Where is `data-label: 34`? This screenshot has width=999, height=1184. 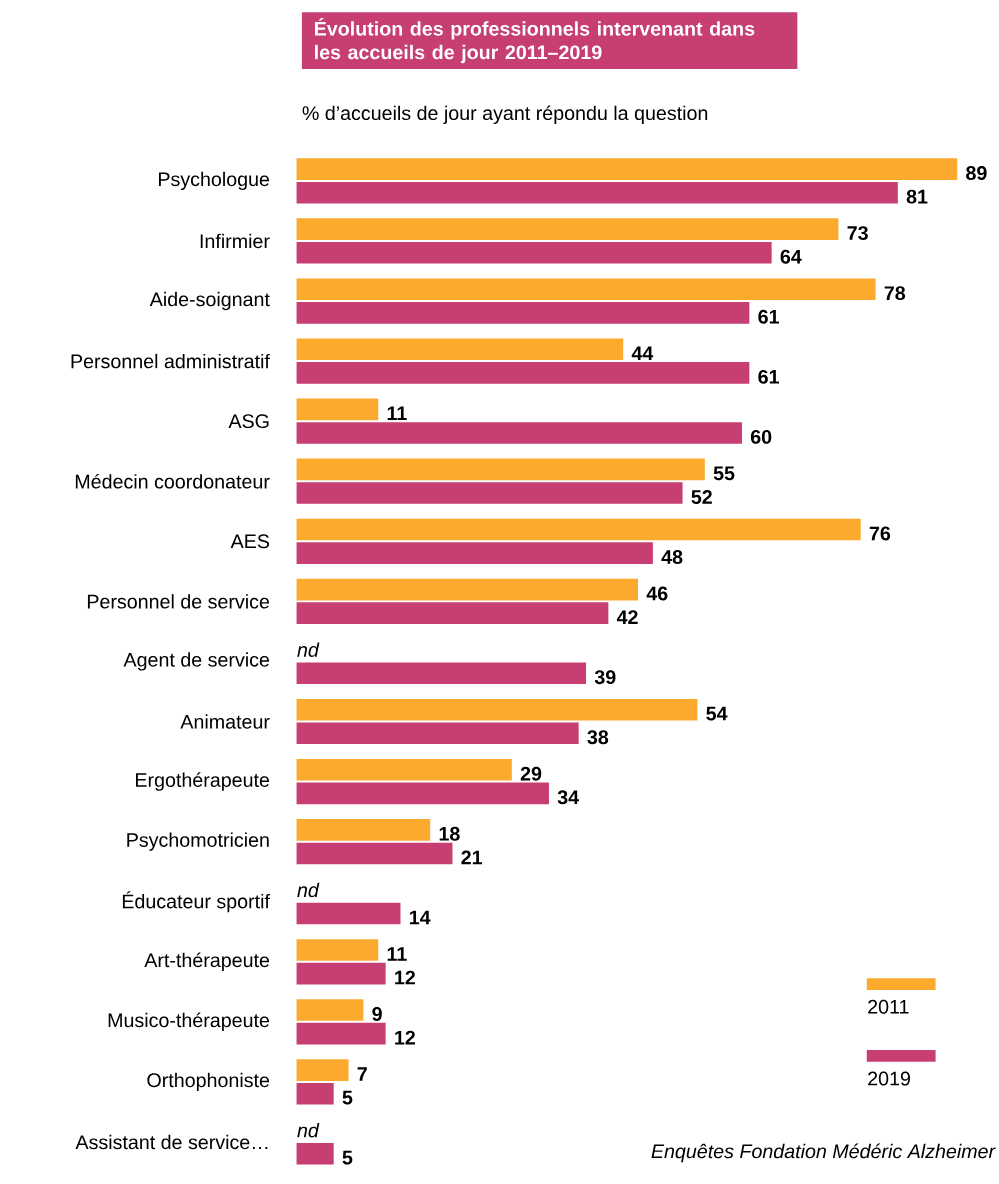
data-label: 34 is located at coordinates (568, 797).